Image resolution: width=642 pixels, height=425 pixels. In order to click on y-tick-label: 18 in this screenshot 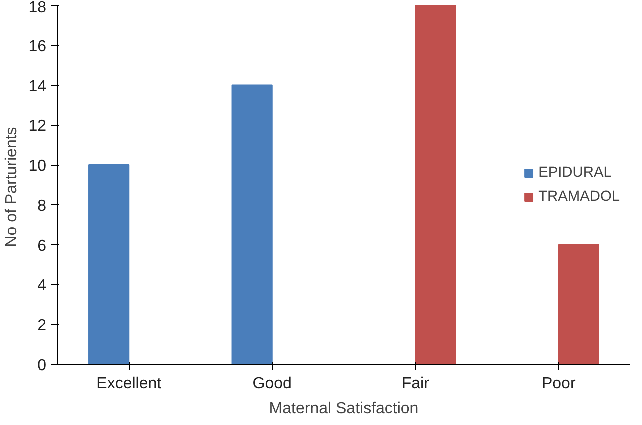, I will do `click(37, 8)`.